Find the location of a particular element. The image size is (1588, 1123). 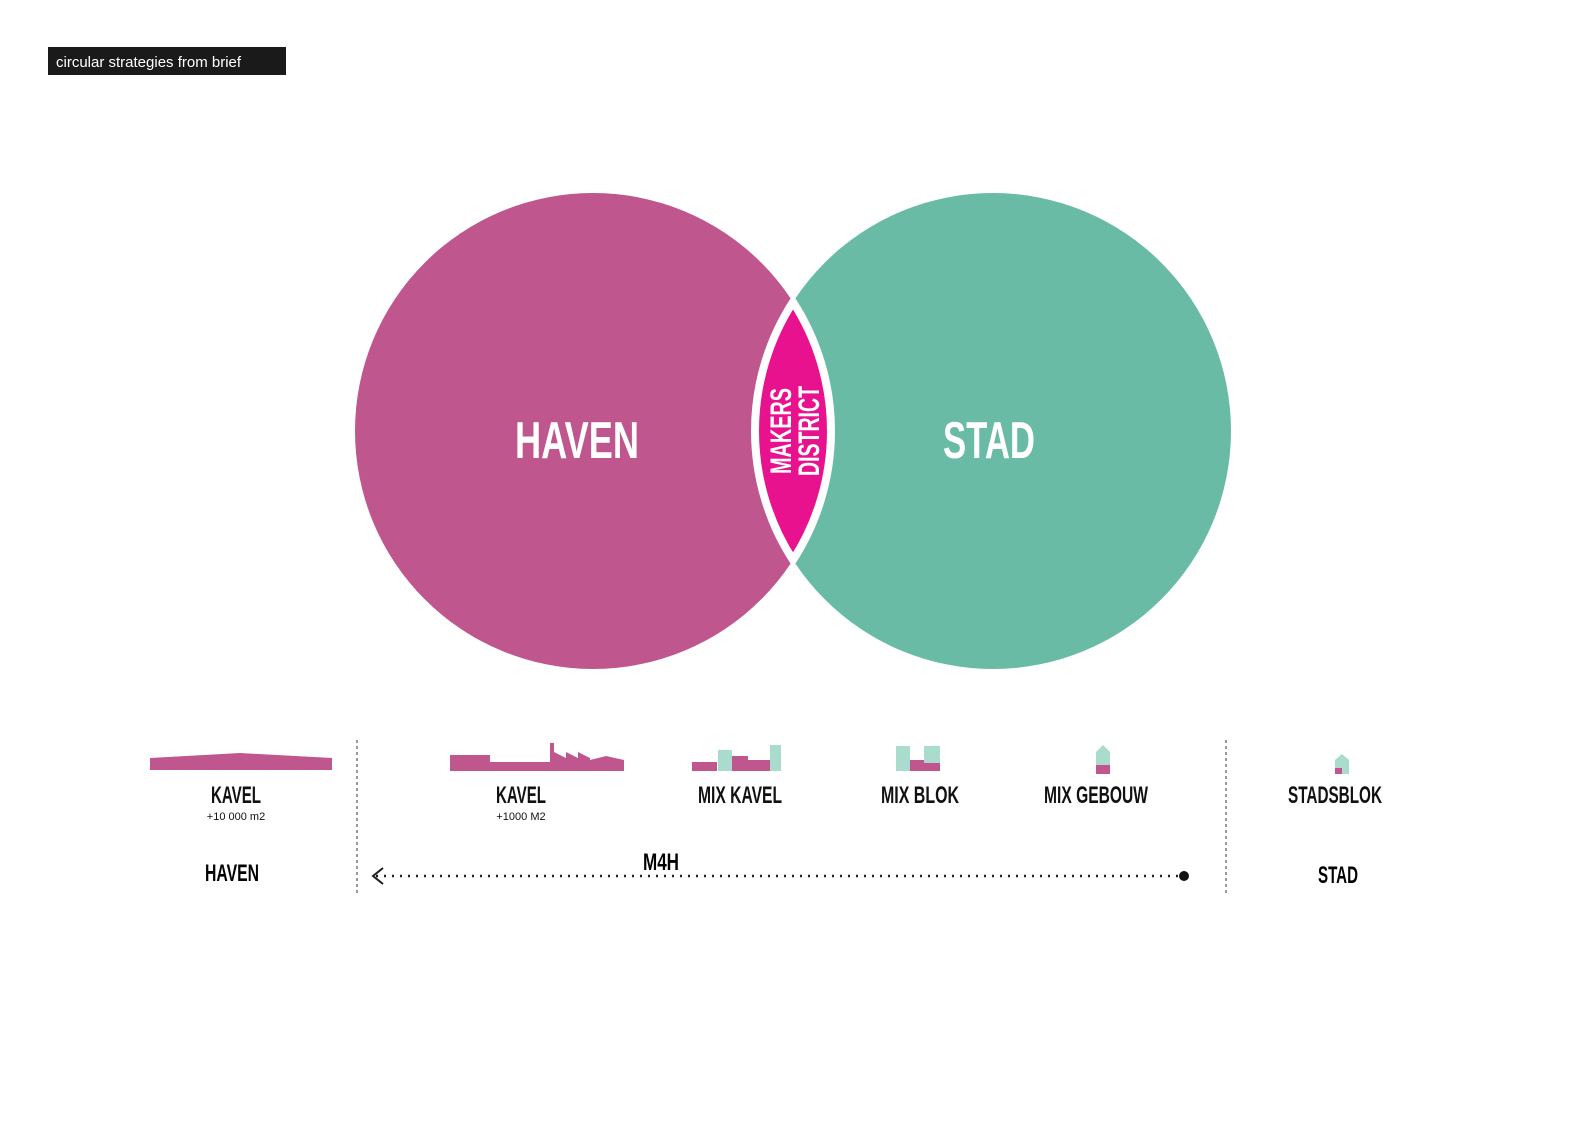

middle-label: M4H is located at coordinates (661, 862).